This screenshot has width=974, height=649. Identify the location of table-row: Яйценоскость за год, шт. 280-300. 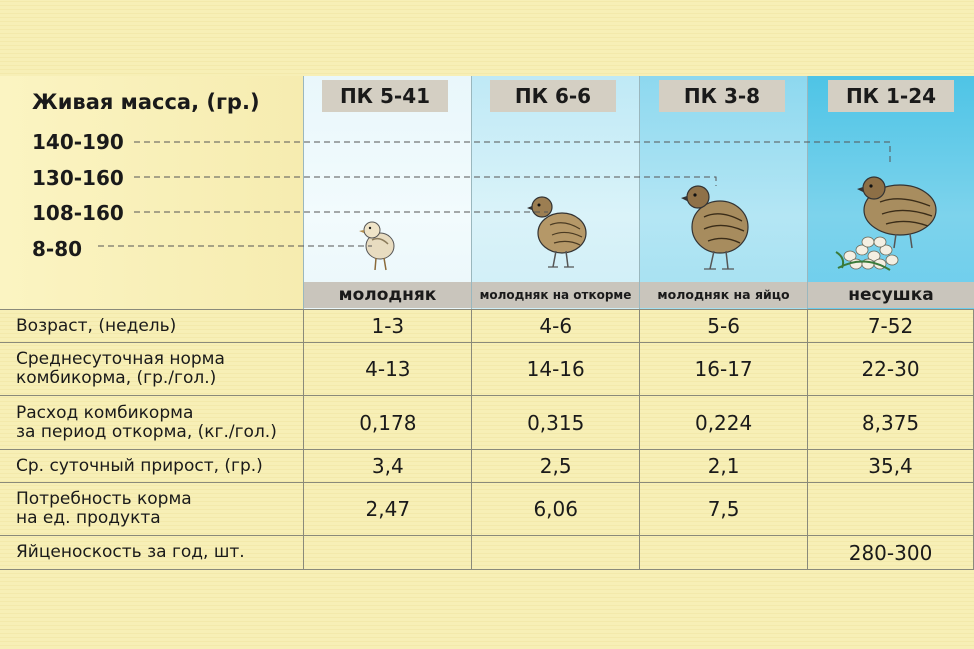
(487, 552).